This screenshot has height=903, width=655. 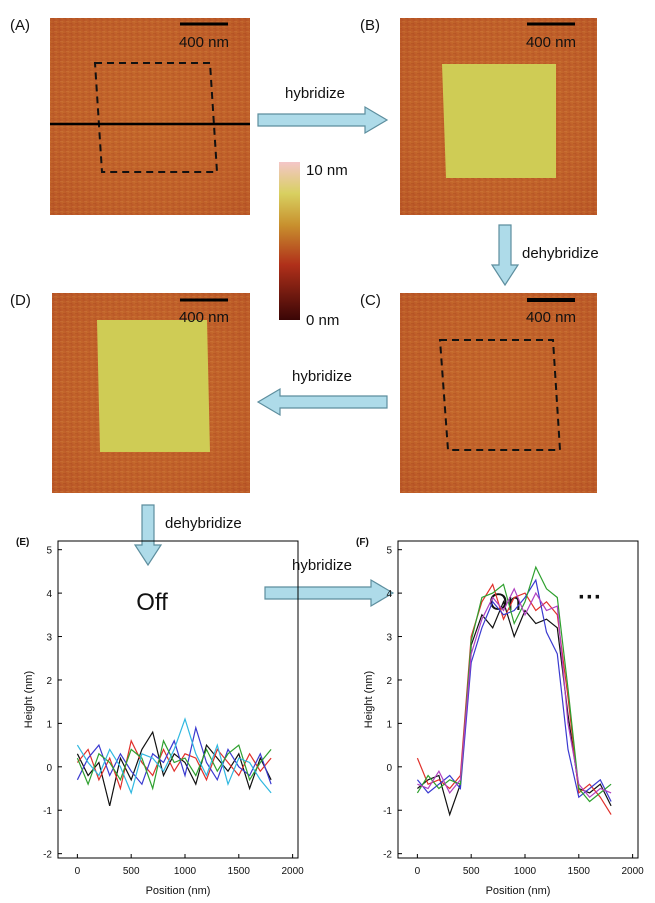 I want to click on panel-label: (B), so click(x=370, y=25).